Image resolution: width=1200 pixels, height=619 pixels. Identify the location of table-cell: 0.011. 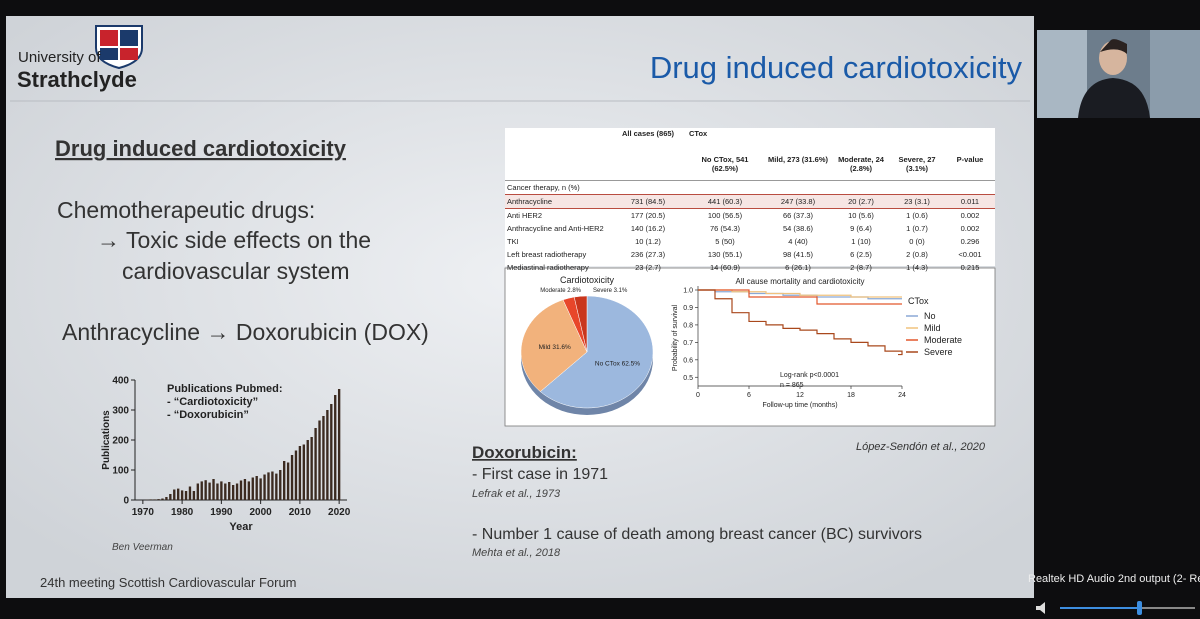
(970, 201).